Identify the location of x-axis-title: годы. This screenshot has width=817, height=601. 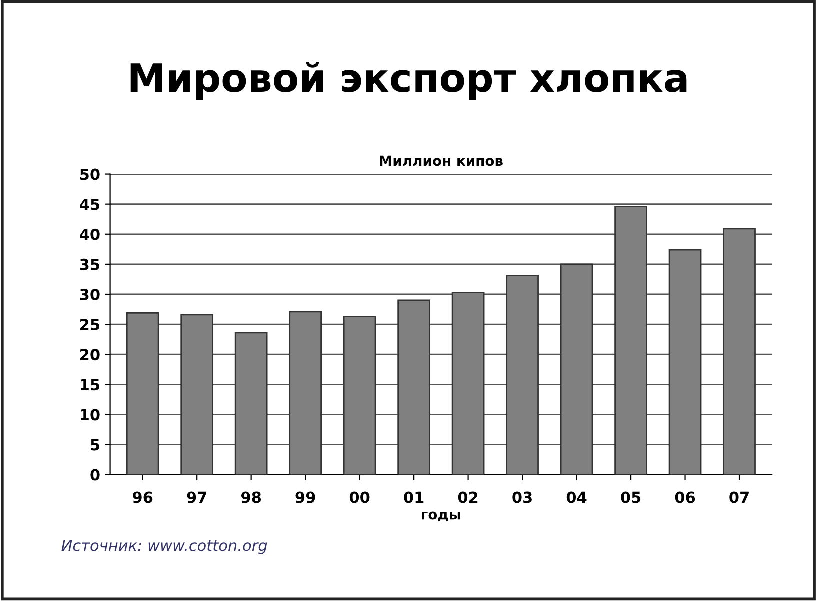
(441, 517).